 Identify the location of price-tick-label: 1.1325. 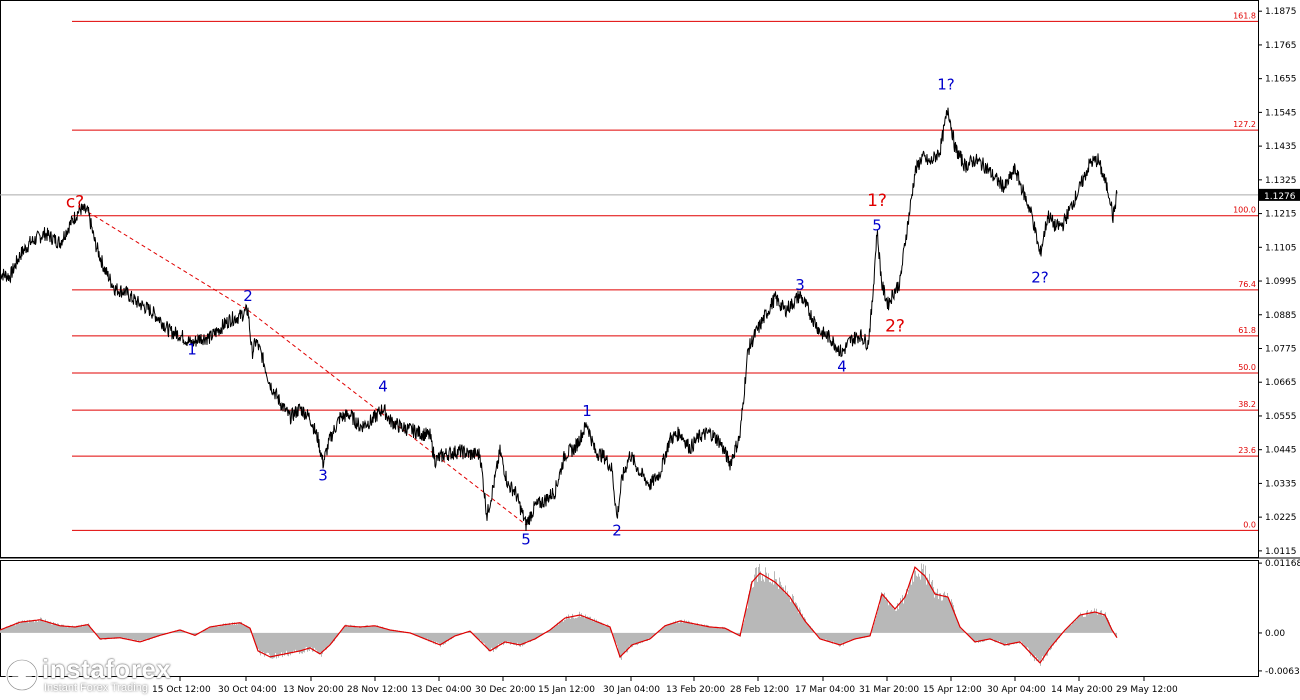
(1281, 181).